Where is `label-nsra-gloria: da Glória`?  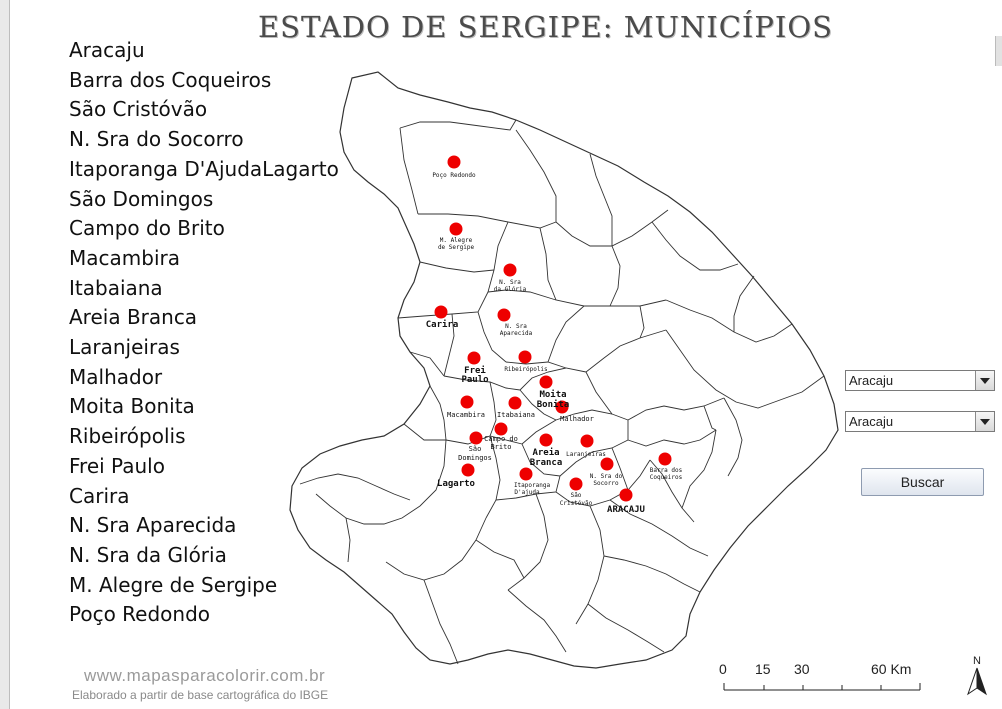
label-nsra-gloria: da Glória is located at coordinates (510, 289).